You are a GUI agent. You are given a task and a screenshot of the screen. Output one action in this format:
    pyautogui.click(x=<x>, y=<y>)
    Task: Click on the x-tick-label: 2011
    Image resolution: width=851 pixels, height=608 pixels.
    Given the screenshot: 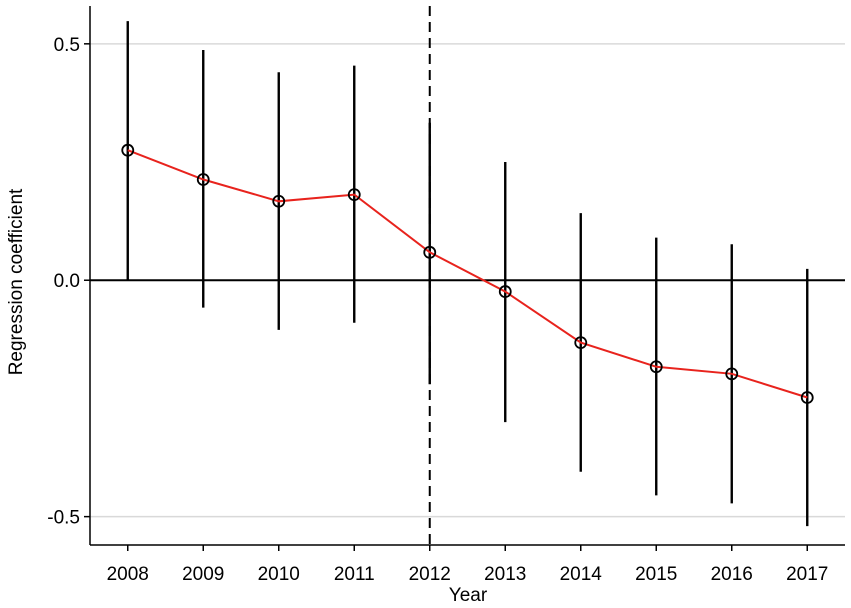 What is the action you would take?
    pyautogui.click(x=354, y=574)
    